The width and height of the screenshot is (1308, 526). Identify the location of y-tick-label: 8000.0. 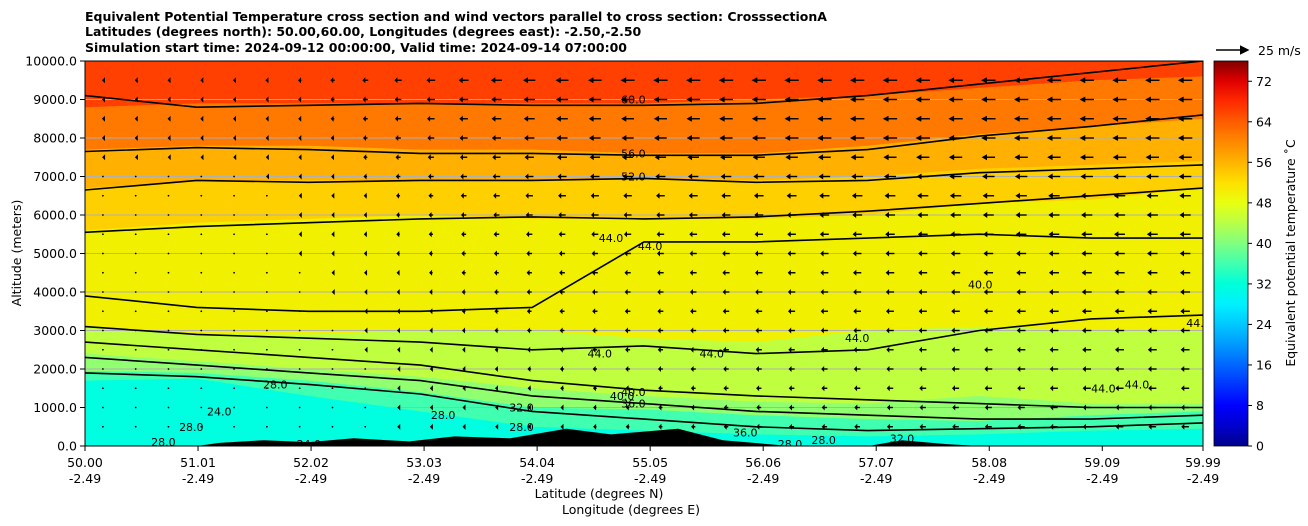
(55, 138).